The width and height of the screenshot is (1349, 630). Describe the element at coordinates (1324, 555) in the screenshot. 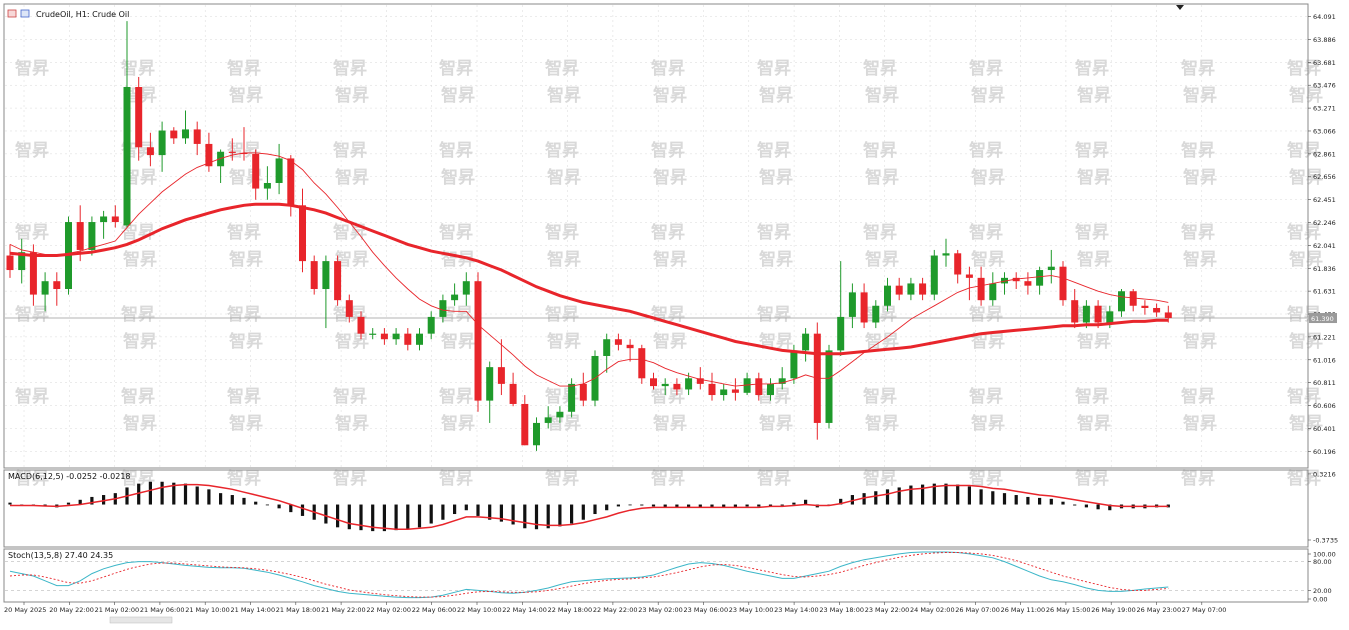

I see `stoch-tick-label: 100.00` at that location.